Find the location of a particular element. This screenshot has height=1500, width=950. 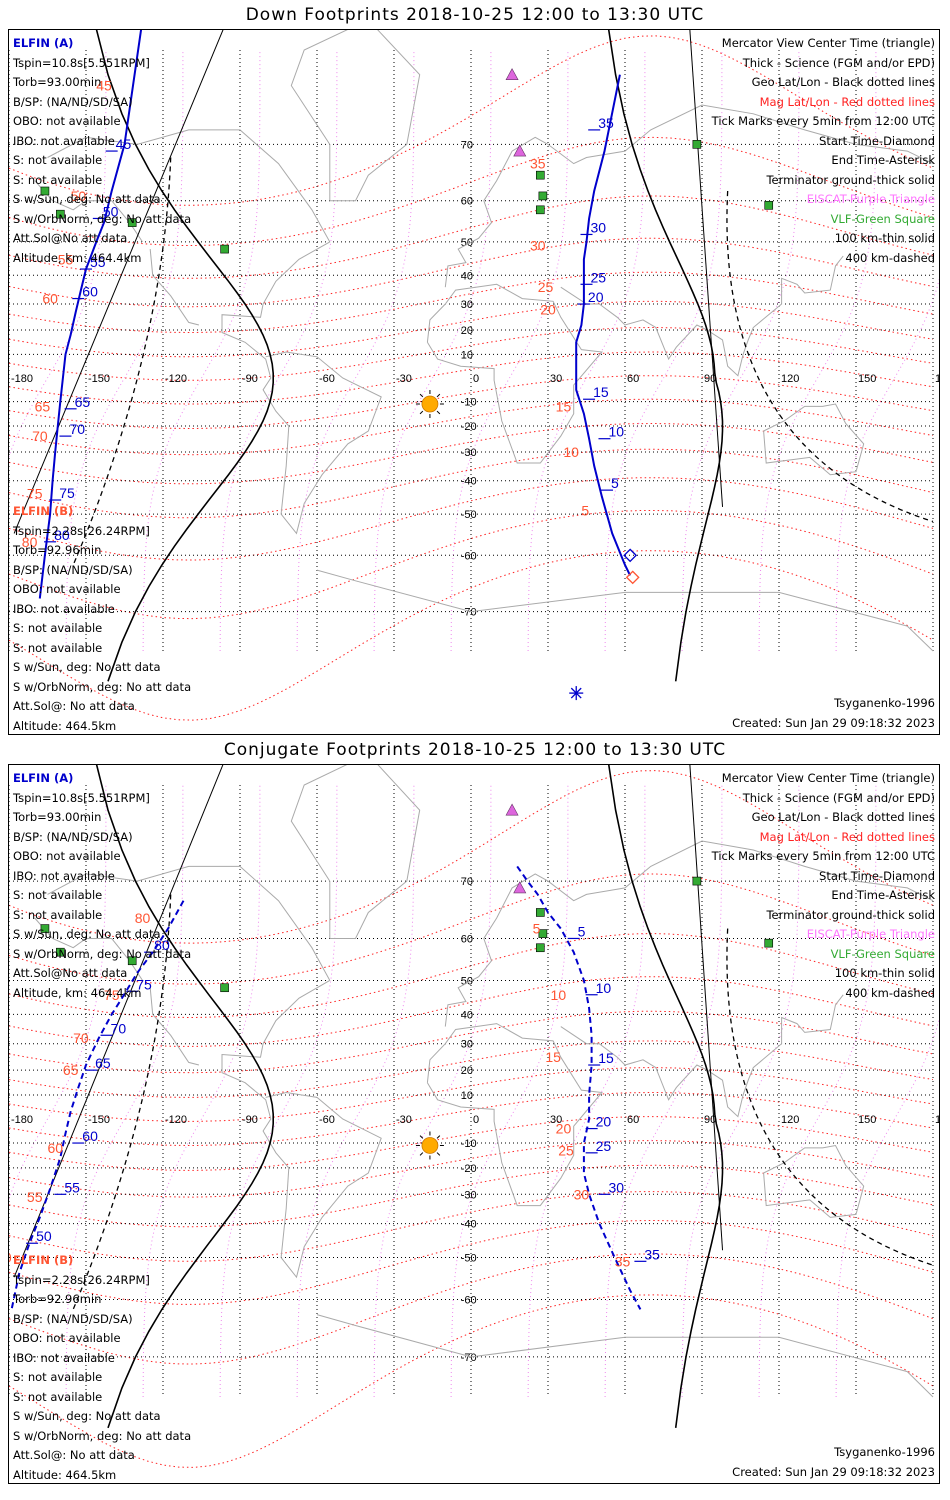

elfin-b-label: ELFIN (B) is located at coordinates (43, 511).